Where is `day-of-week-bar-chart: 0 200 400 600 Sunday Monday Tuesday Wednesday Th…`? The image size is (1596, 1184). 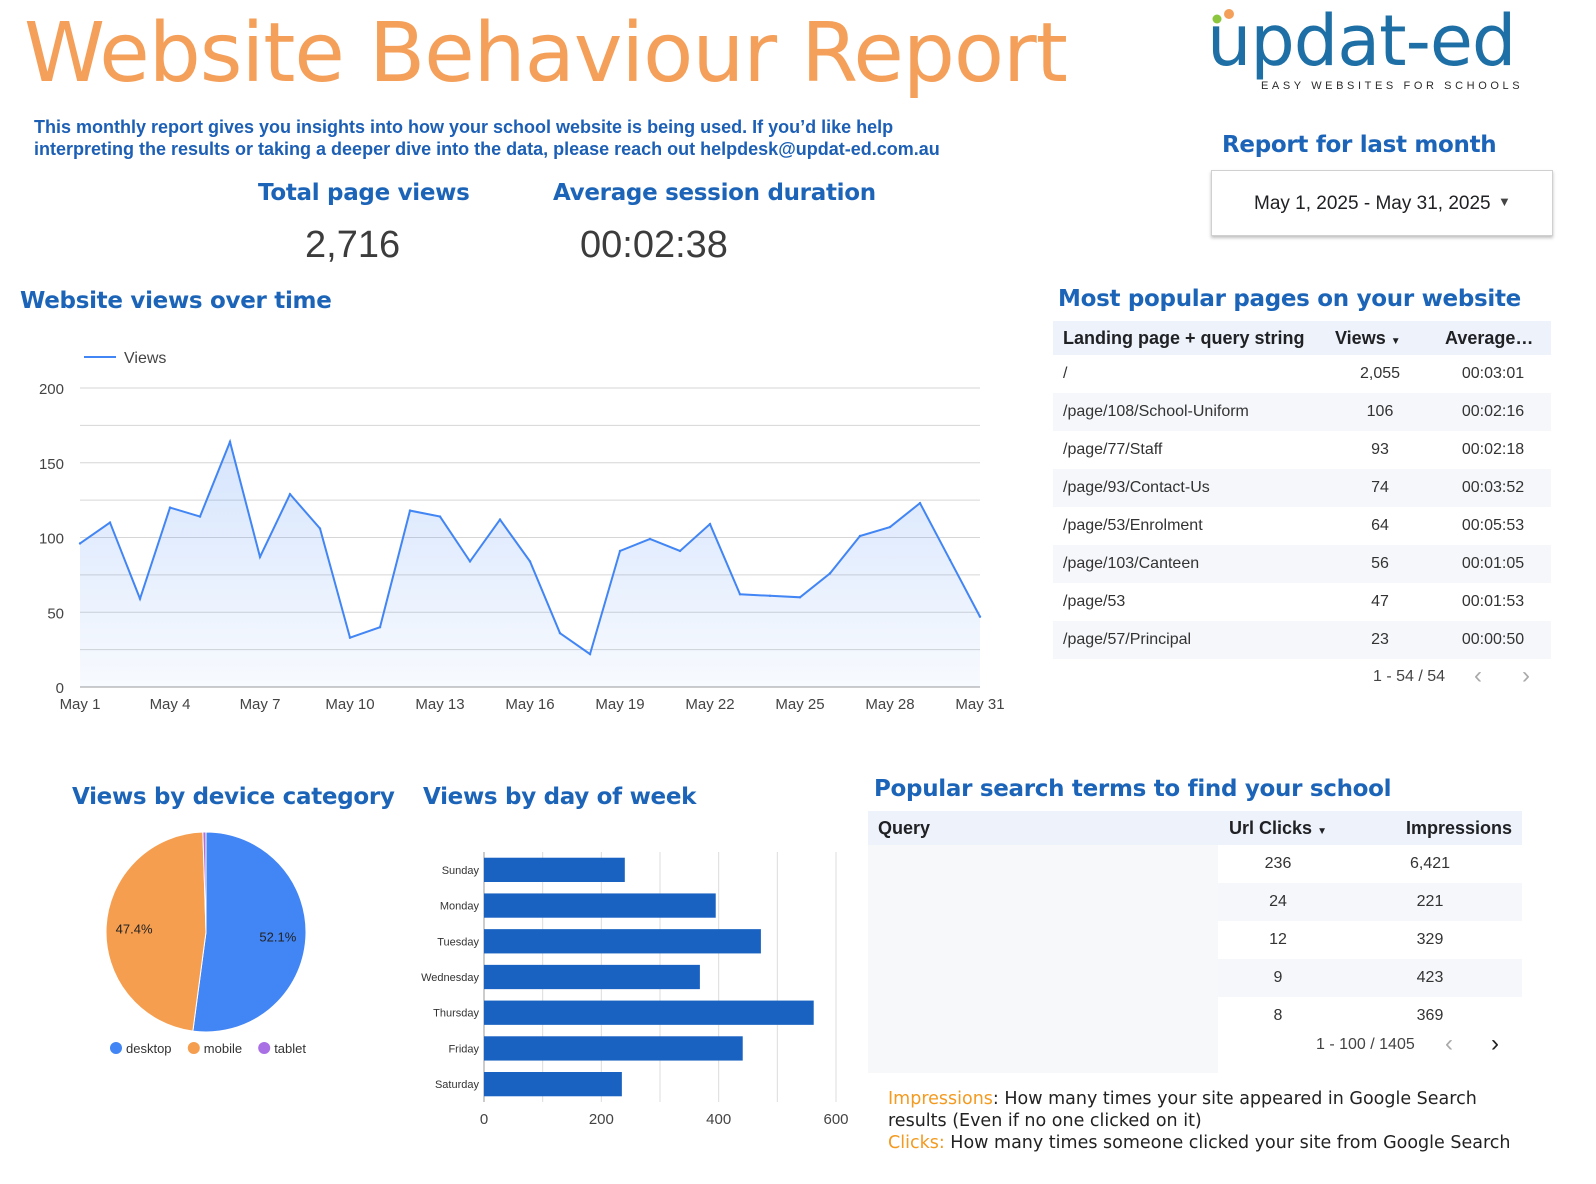 day-of-week-bar-chart: 0 200 400 600 Sunday Monday Tuesday Wednesday Th… is located at coordinates (635, 990).